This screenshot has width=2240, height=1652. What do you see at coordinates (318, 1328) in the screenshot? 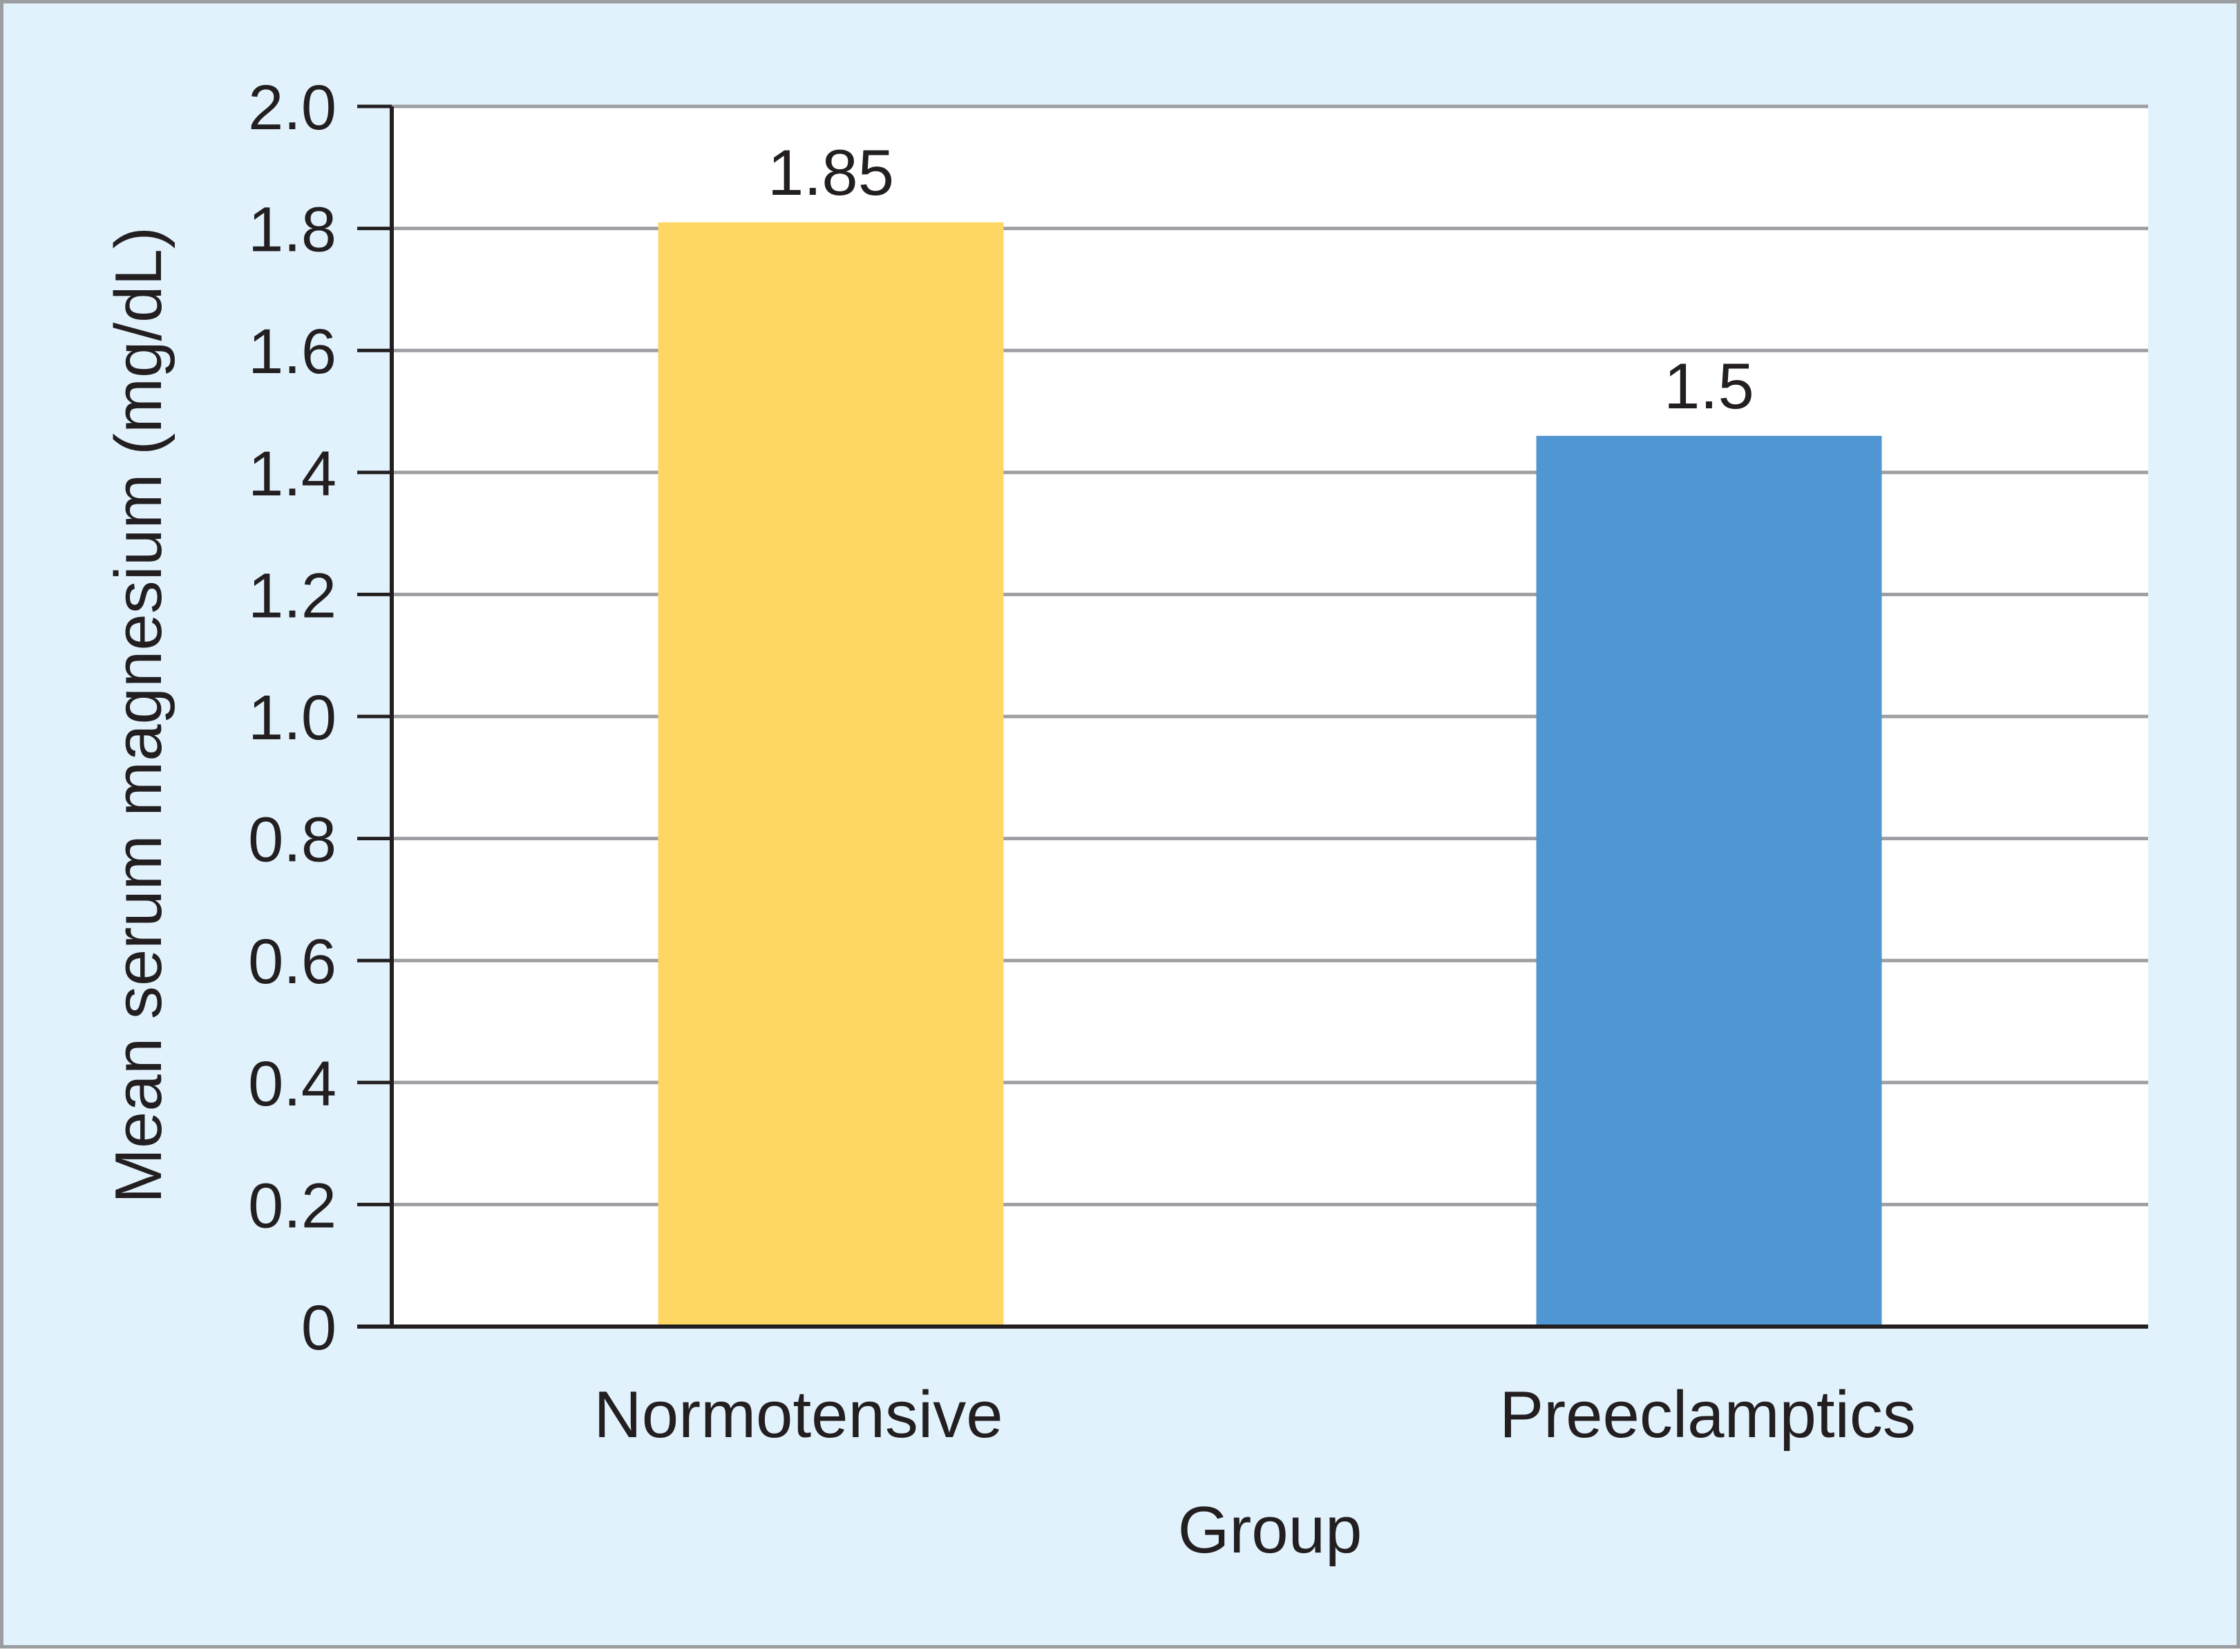
I see `y-tick-label: 0` at bounding box center [318, 1328].